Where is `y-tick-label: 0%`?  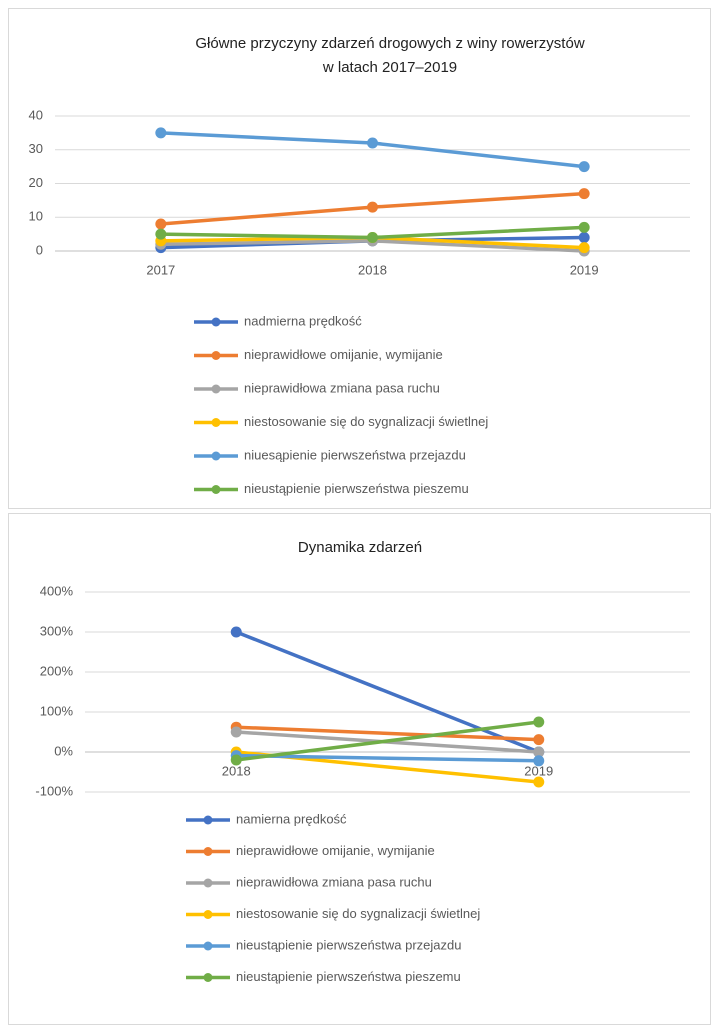 y-tick-label: 0% is located at coordinates (63, 750).